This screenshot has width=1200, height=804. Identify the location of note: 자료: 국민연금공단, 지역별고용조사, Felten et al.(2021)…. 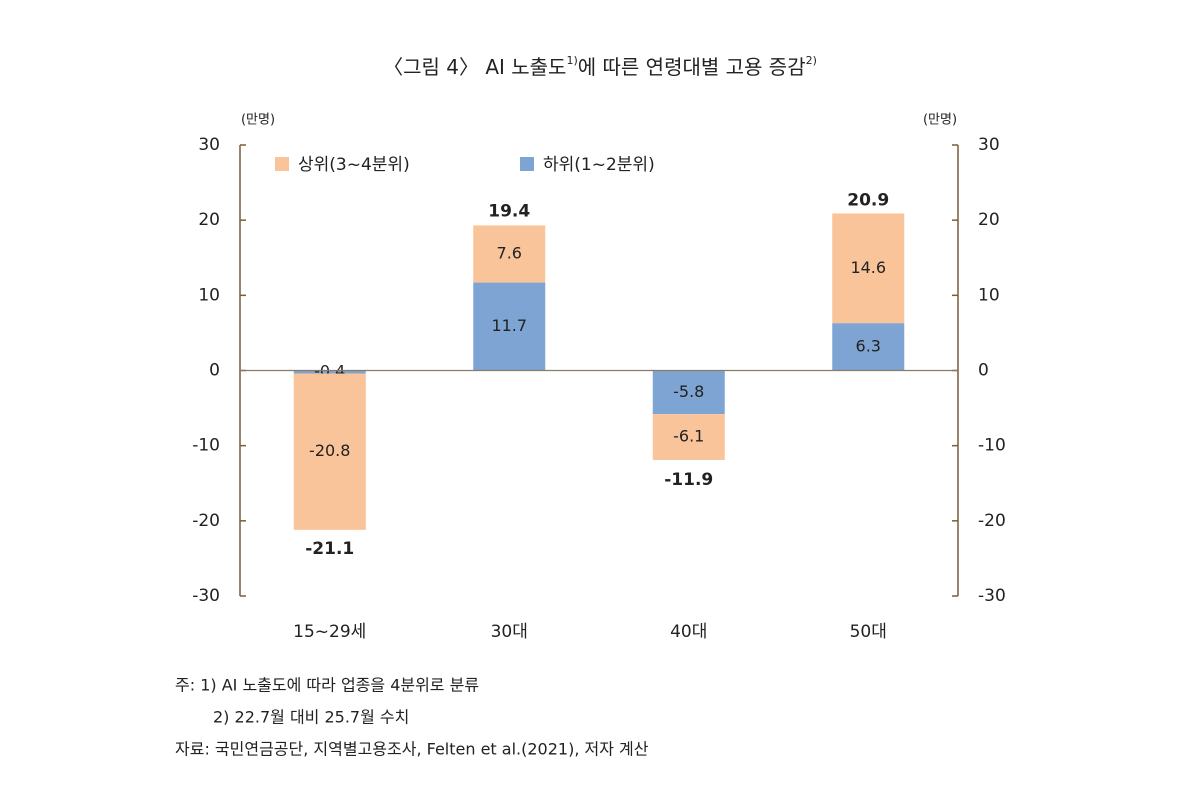
(412, 749).